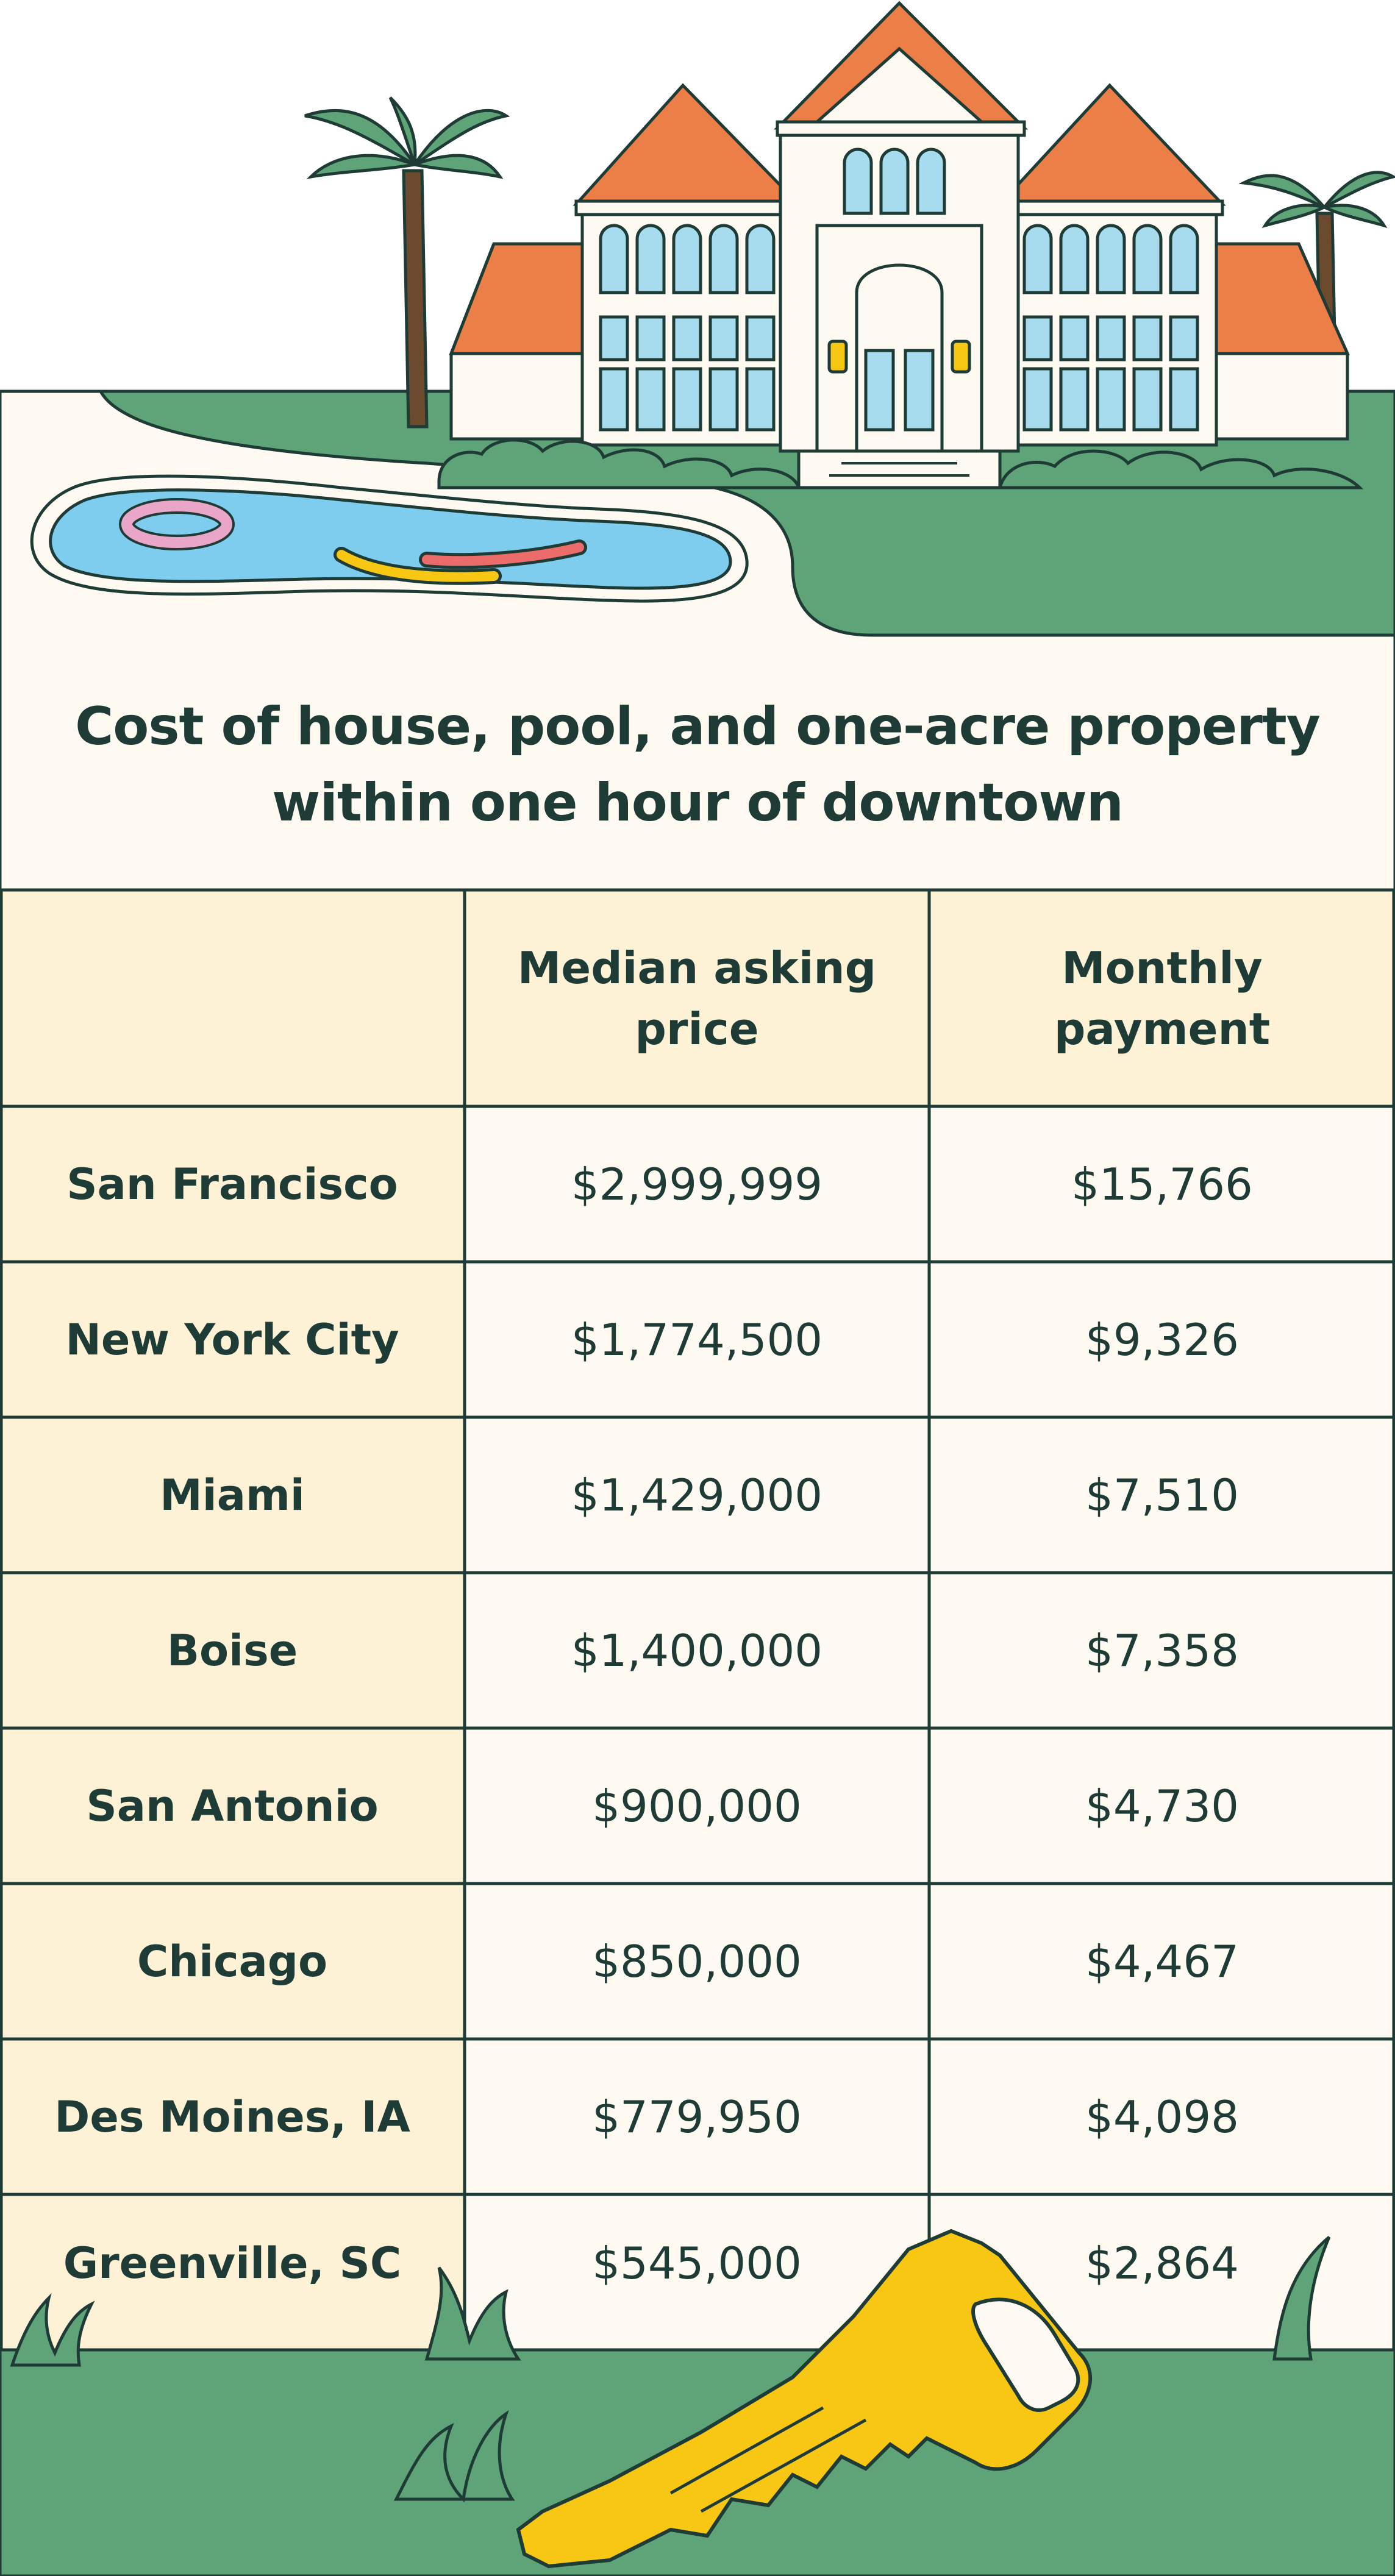 The image size is (1395, 2576). What do you see at coordinates (233, 1495) in the screenshot?
I see `city-cell: Miami` at bounding box center [233, 1495].